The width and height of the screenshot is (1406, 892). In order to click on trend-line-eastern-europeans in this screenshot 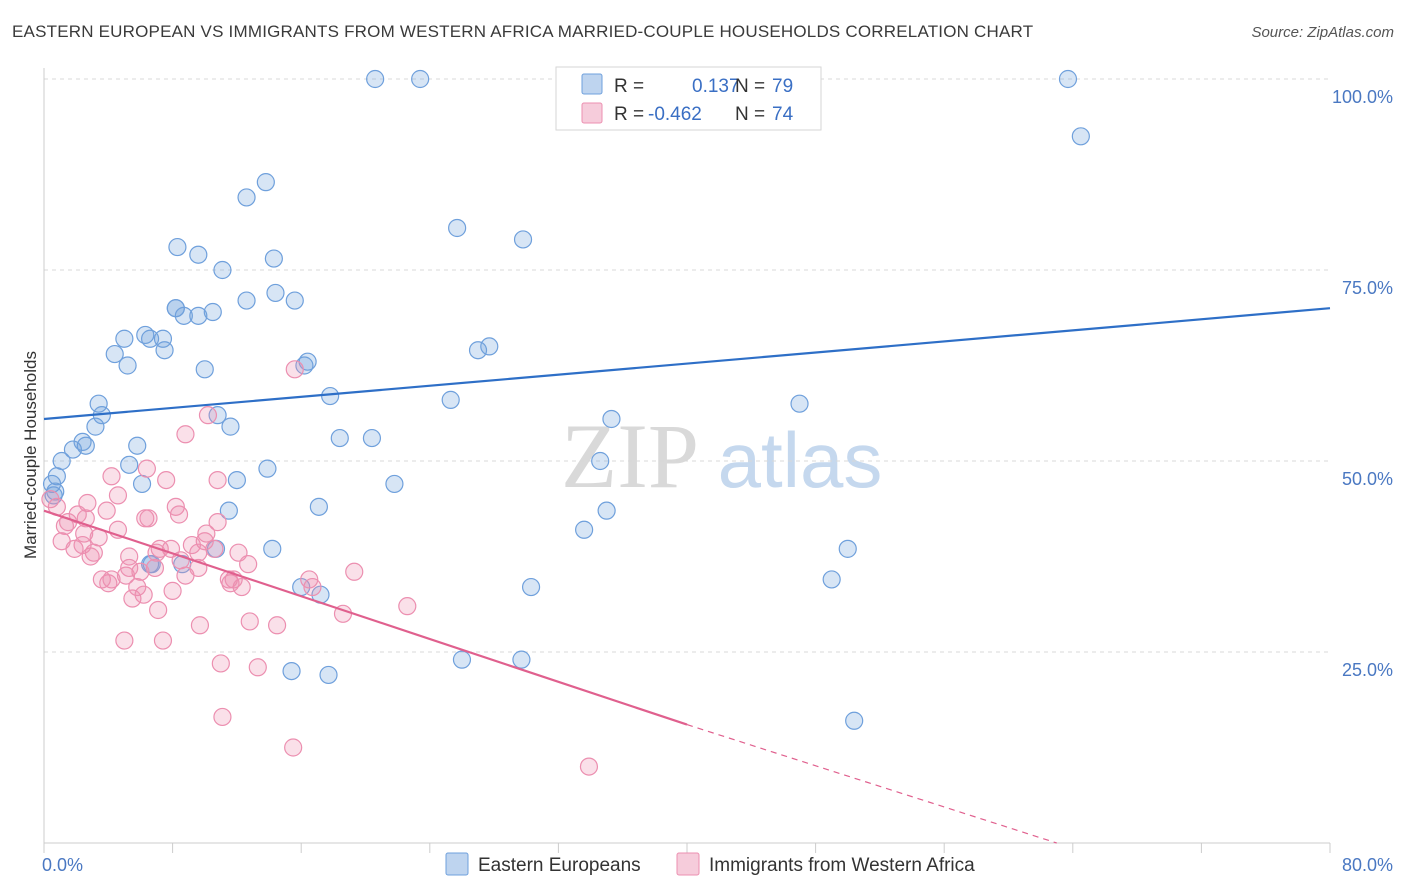, I will do `click(687, 364)`.